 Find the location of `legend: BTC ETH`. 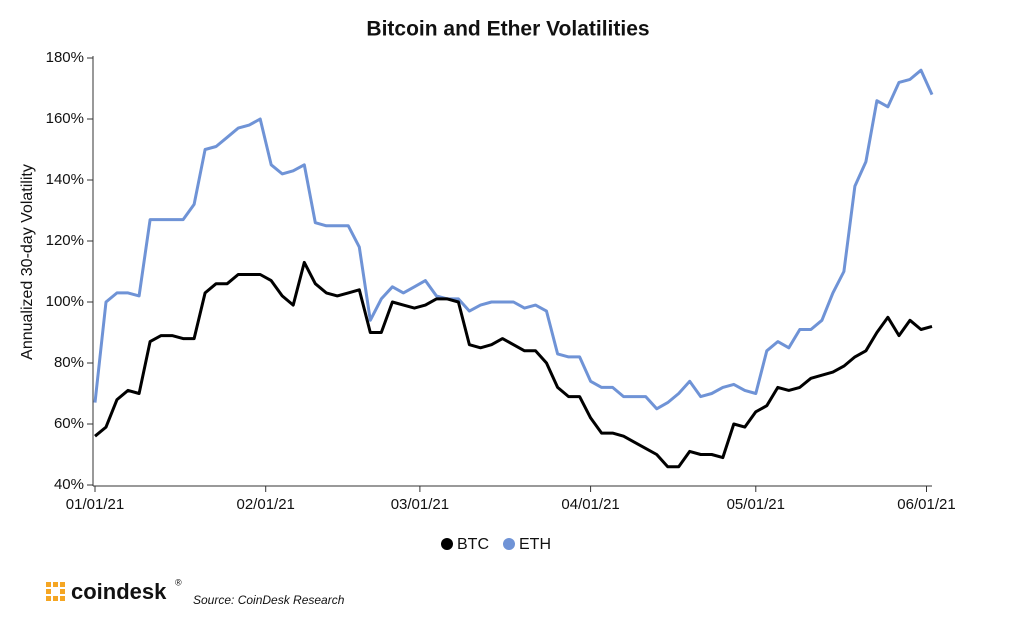

legend: BTC ETH is located at coordinates (496, 544).